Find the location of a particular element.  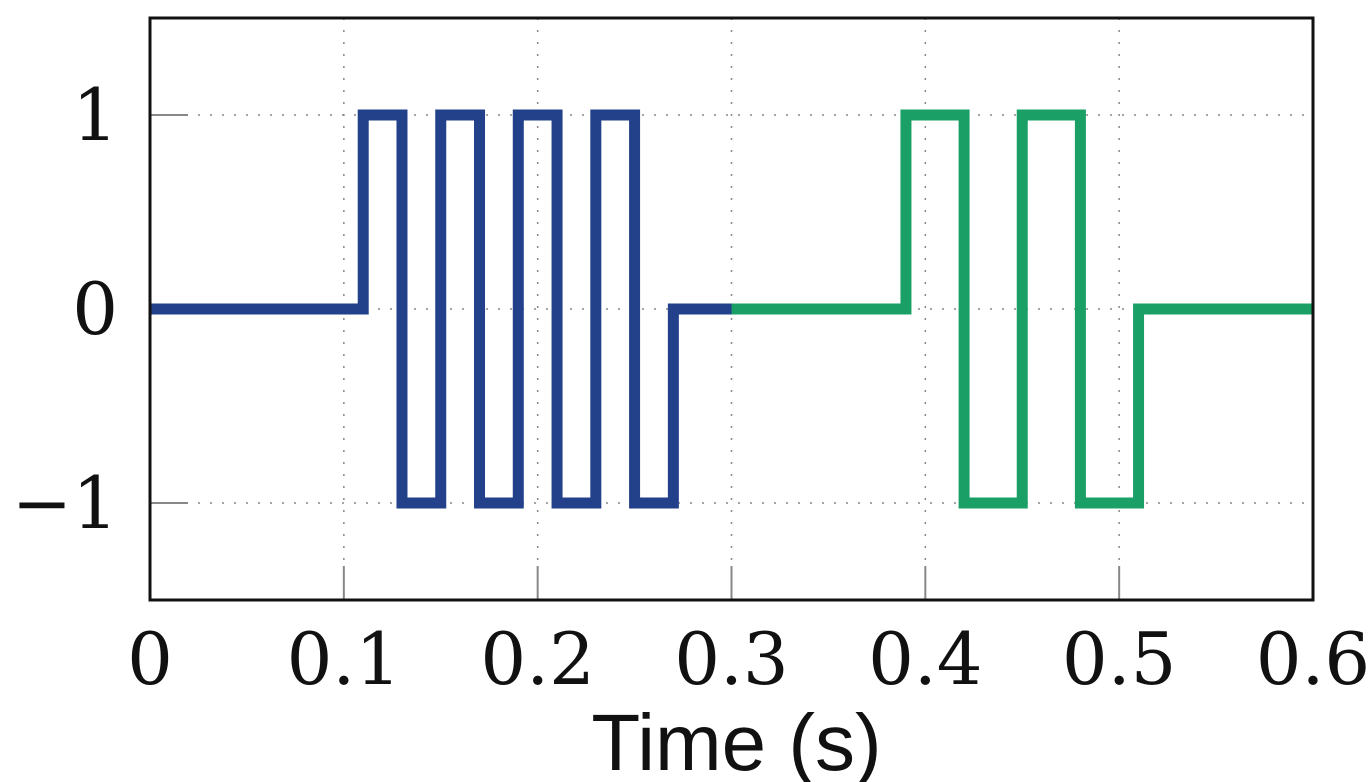

x-tick-label: 0 is located at coordinates (150, 659).